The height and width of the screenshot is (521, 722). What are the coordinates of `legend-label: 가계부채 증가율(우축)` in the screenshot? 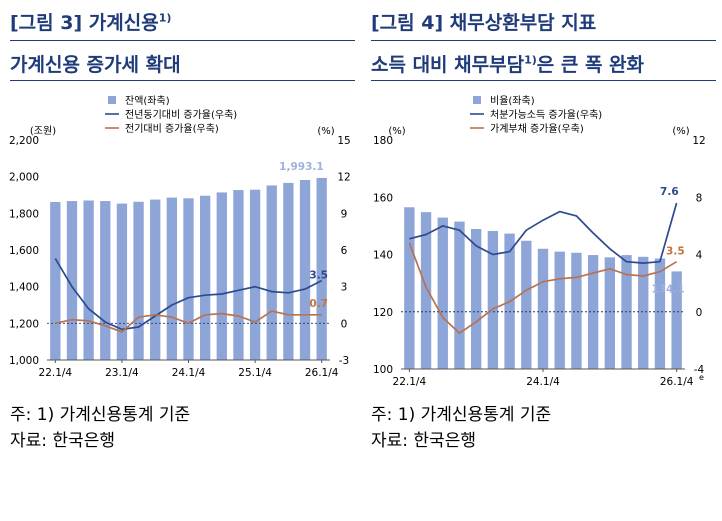 It's located at (537, 129).